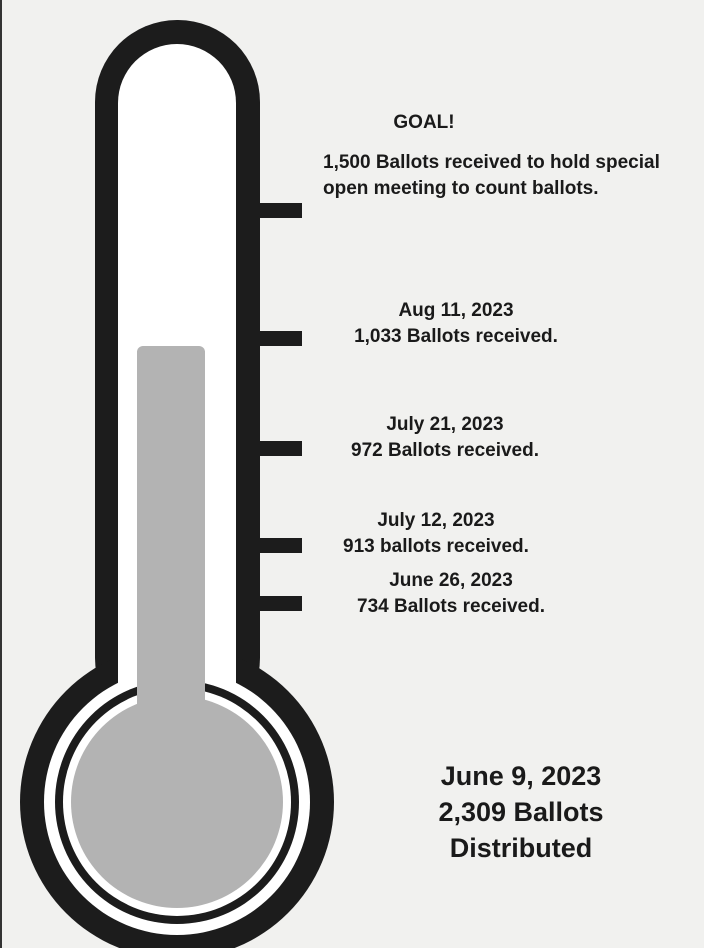  I want to click on tick-marks, so click(274, 407).